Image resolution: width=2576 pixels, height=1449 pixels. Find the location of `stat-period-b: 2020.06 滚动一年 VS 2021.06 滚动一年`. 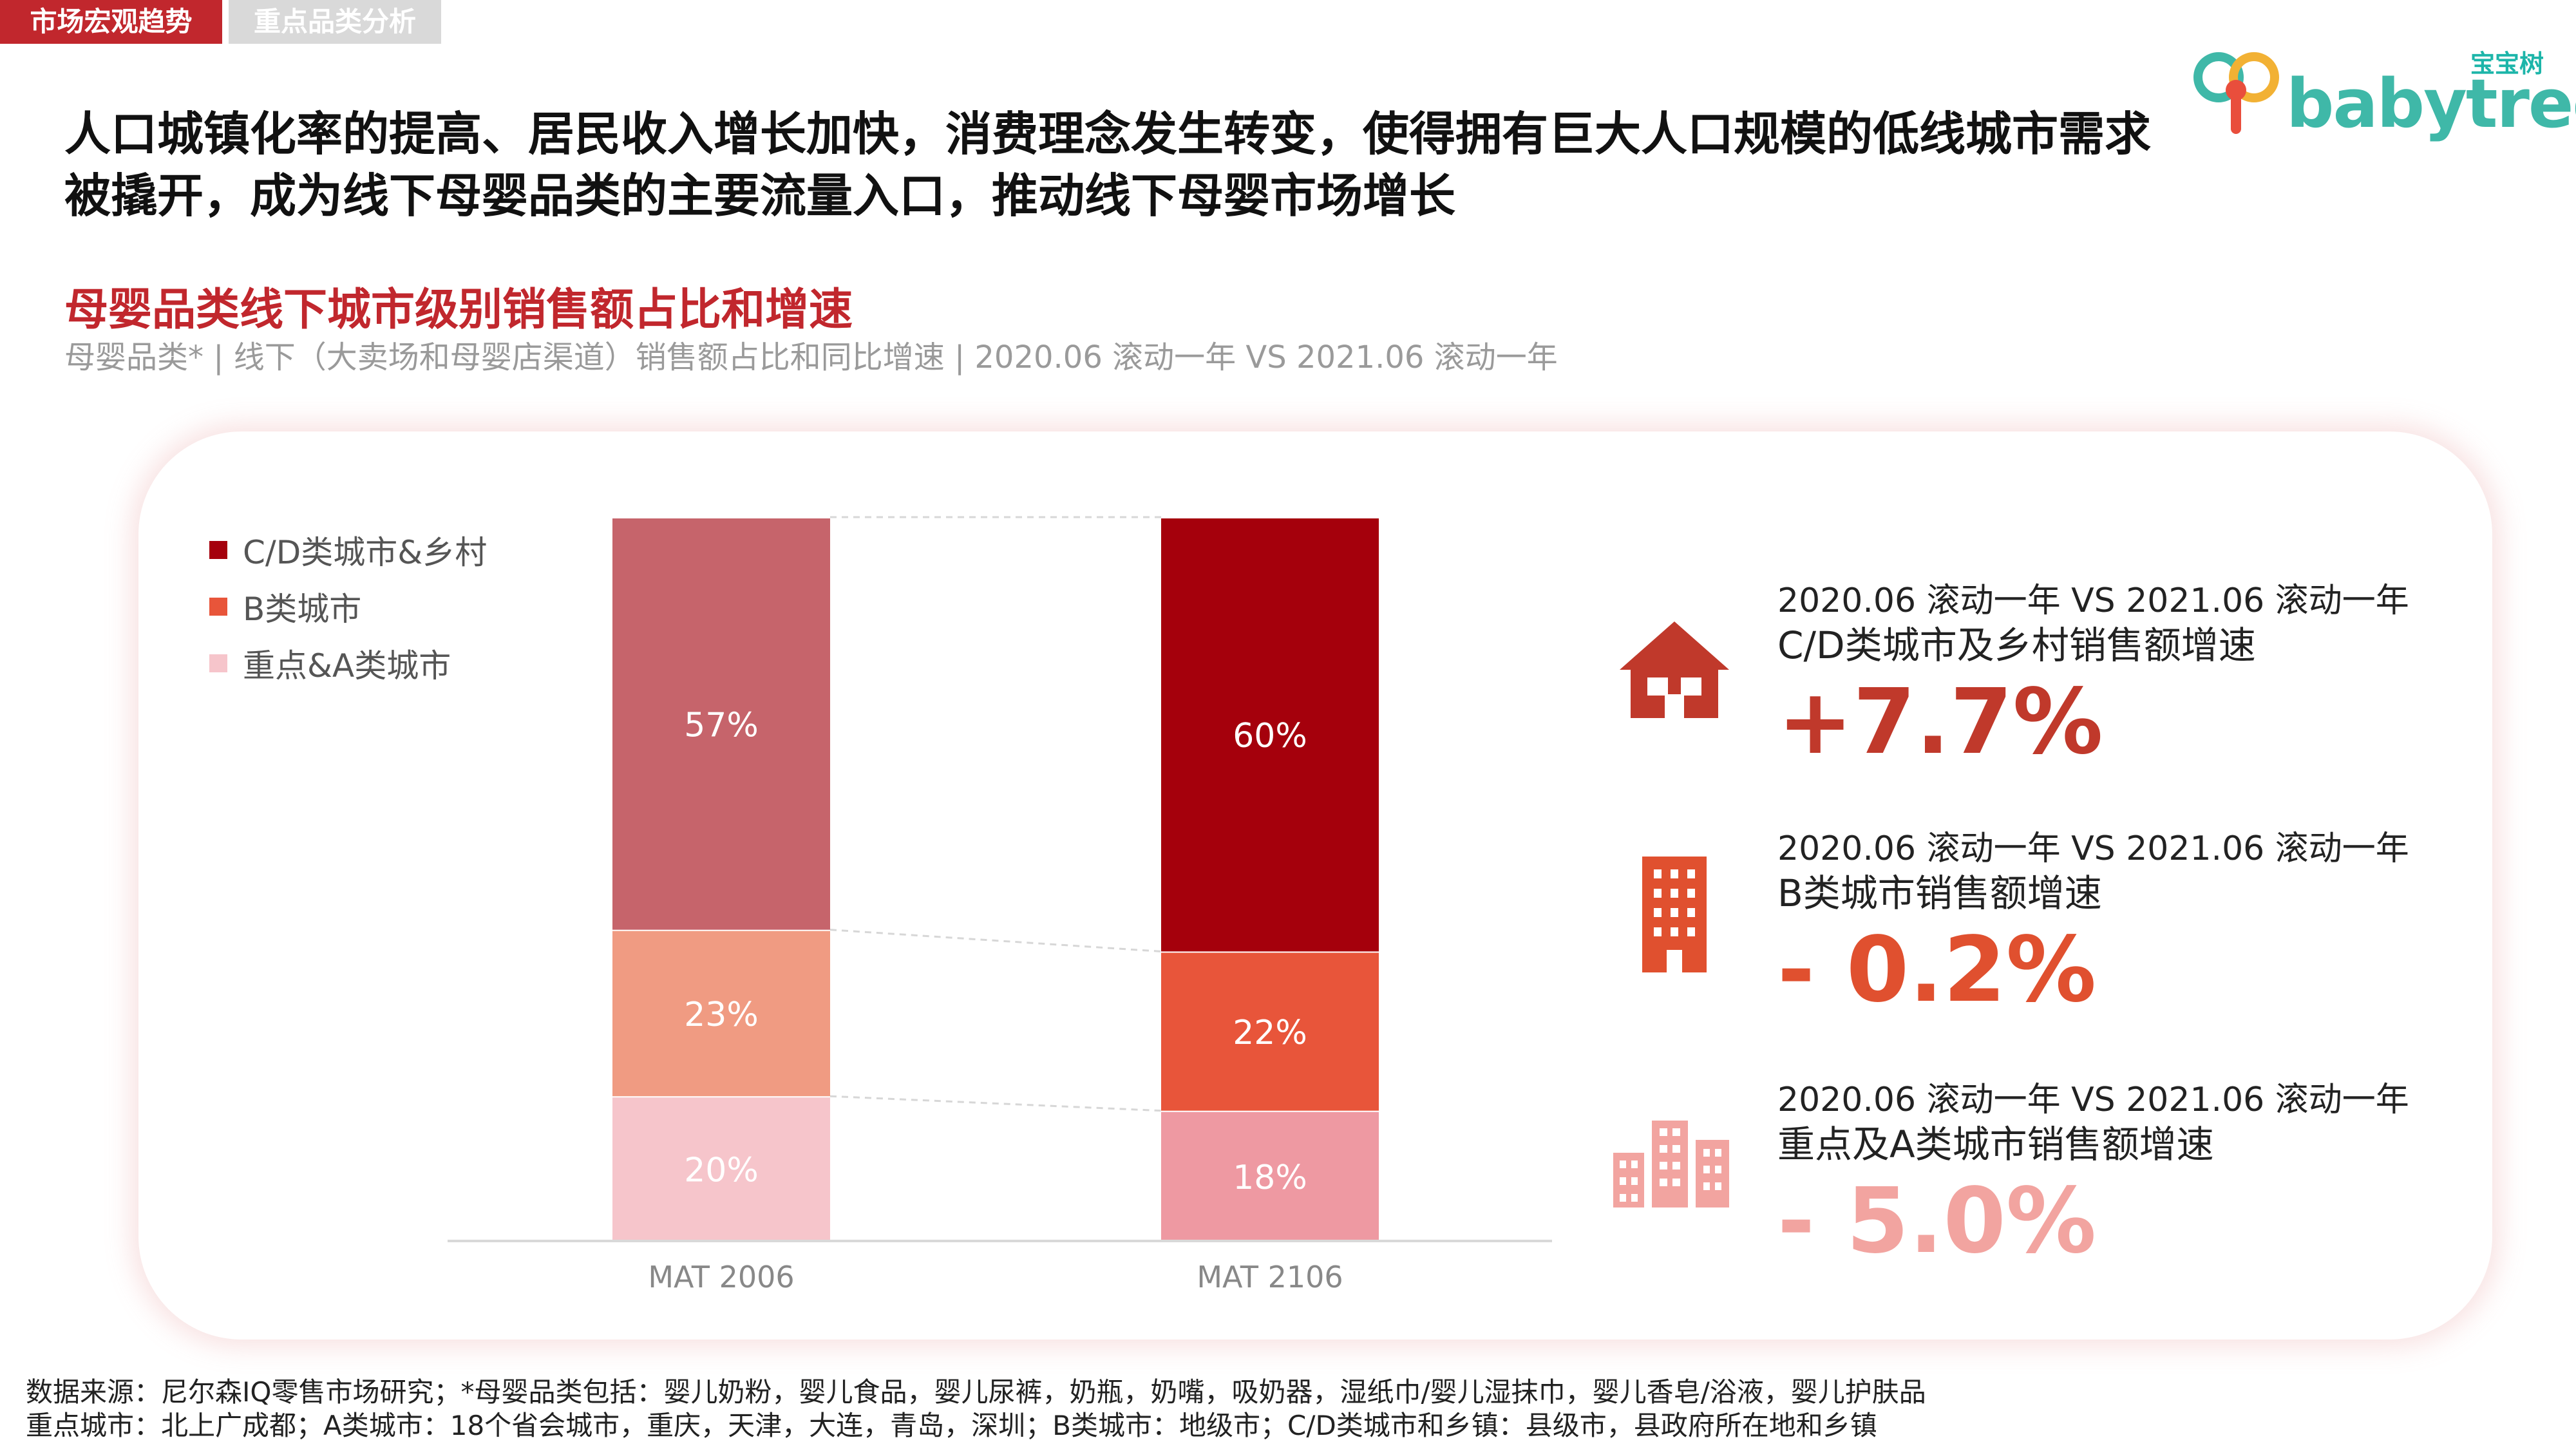

stat-period-b: 2020.06 滚动一年 VS 2021.06 滚动一年 is located at coordinates (2093, 848).